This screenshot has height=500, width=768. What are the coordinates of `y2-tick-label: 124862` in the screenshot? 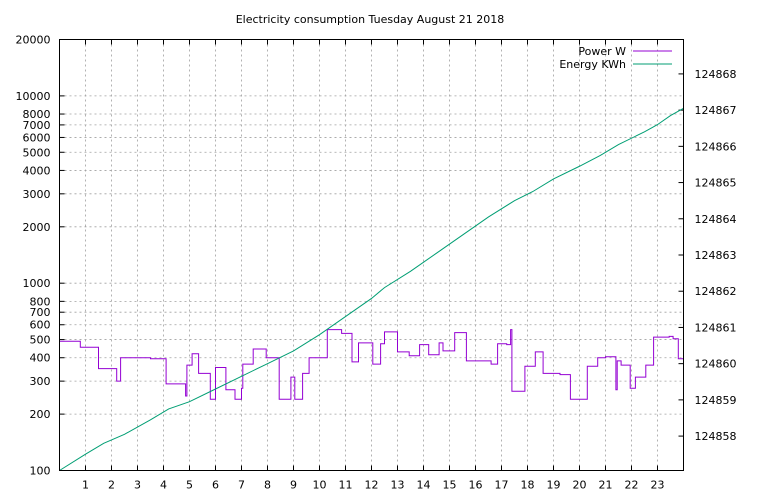 It's located at (716, 291).